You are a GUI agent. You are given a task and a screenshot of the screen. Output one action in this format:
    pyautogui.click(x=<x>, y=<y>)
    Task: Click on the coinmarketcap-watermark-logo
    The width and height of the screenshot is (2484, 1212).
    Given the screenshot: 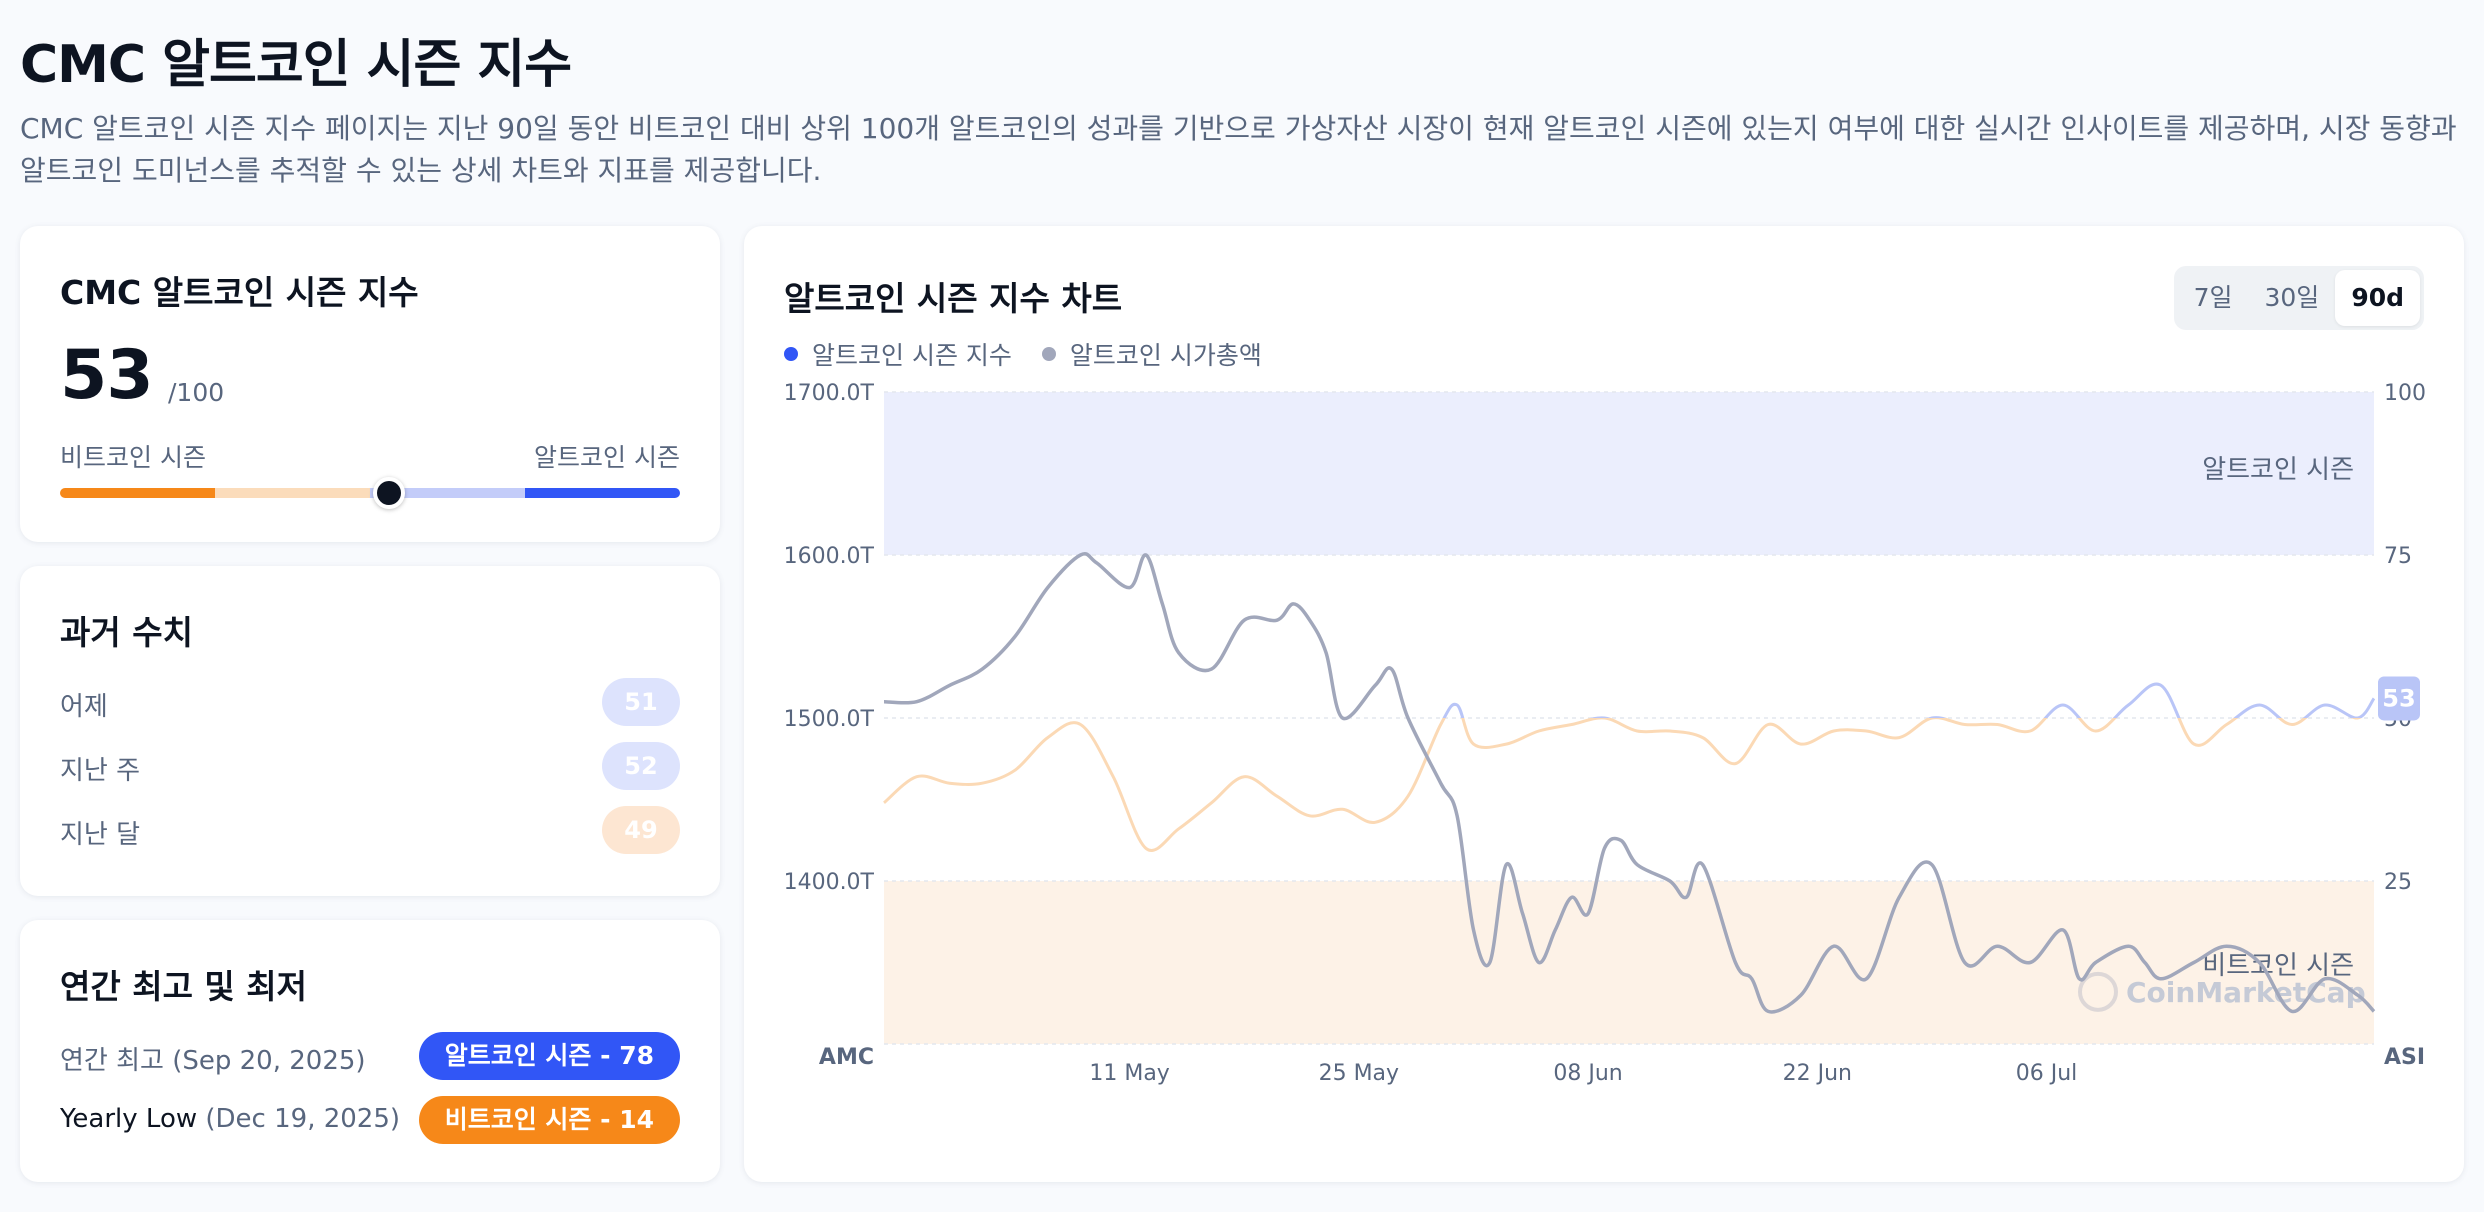 What is the action you would take?
    pyautogui.click(x=2098, y=991)
    